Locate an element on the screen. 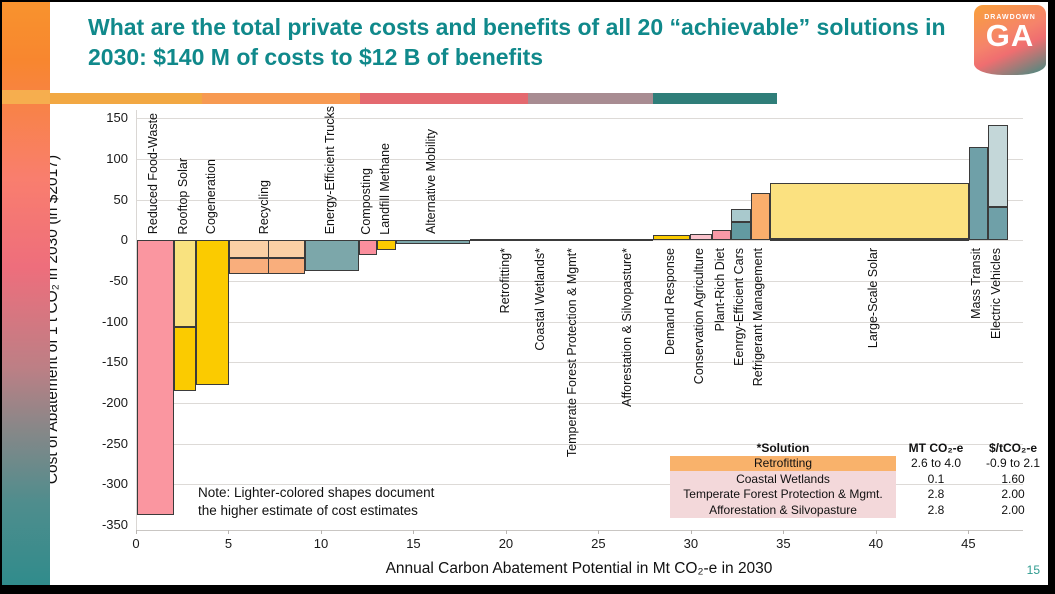 This screenshot has height=594, width=1055. y-tick-label-100: 100 is located at coordinates (117, 158).